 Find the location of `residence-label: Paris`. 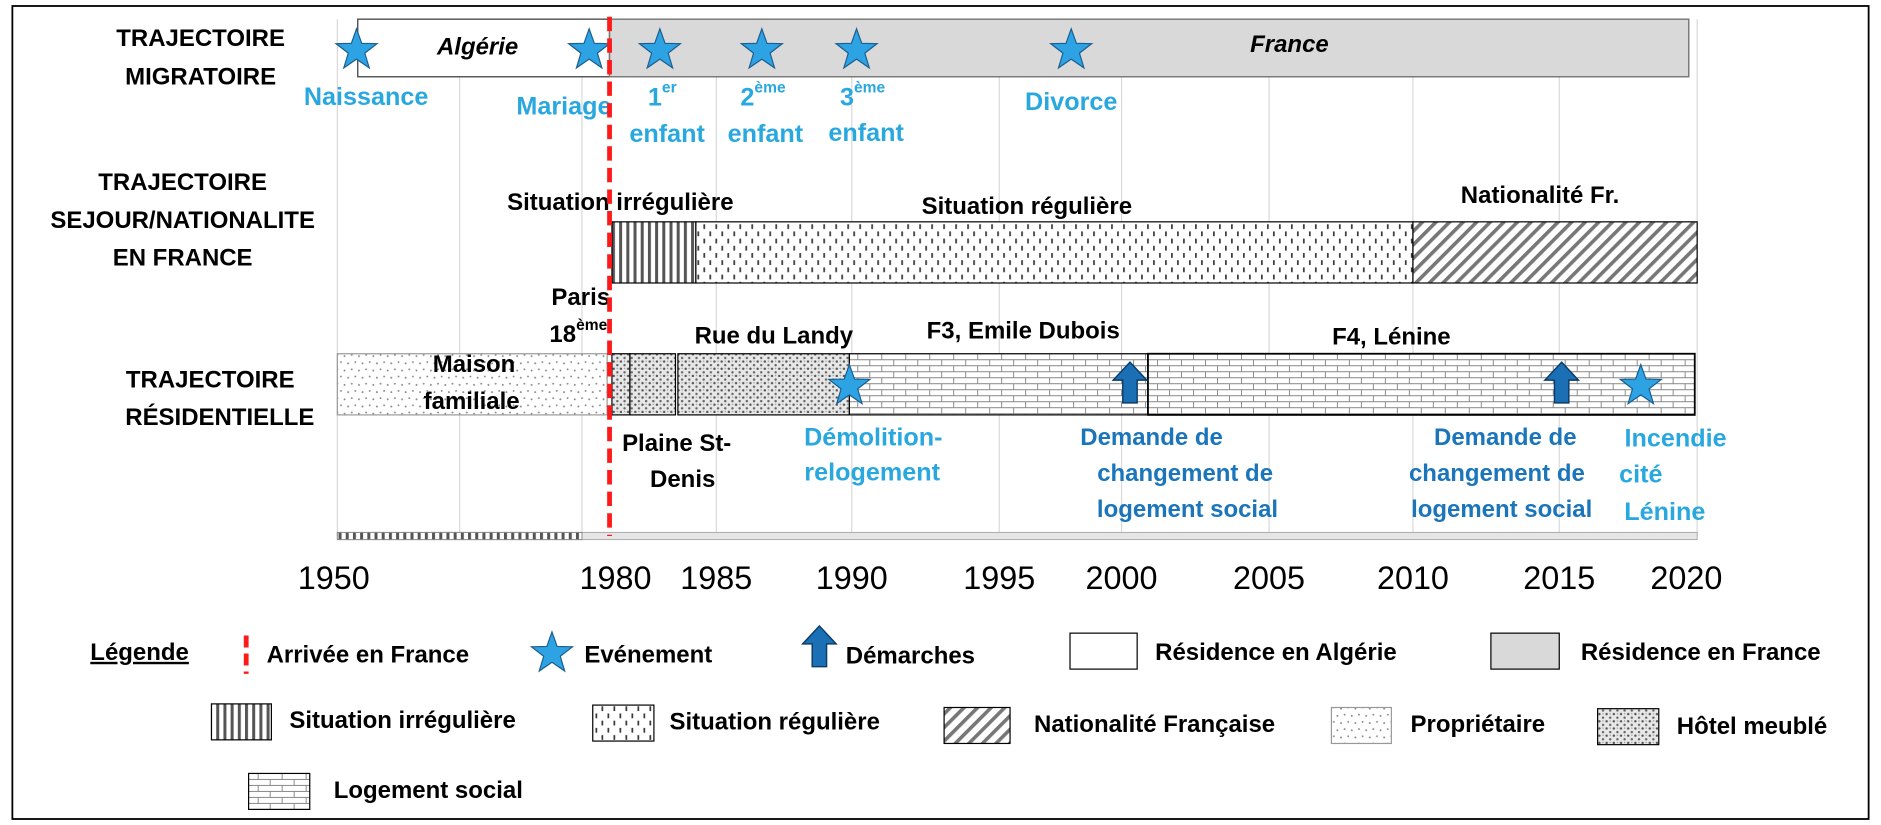

residence-label: Paris is located at coordinates (580, 297).